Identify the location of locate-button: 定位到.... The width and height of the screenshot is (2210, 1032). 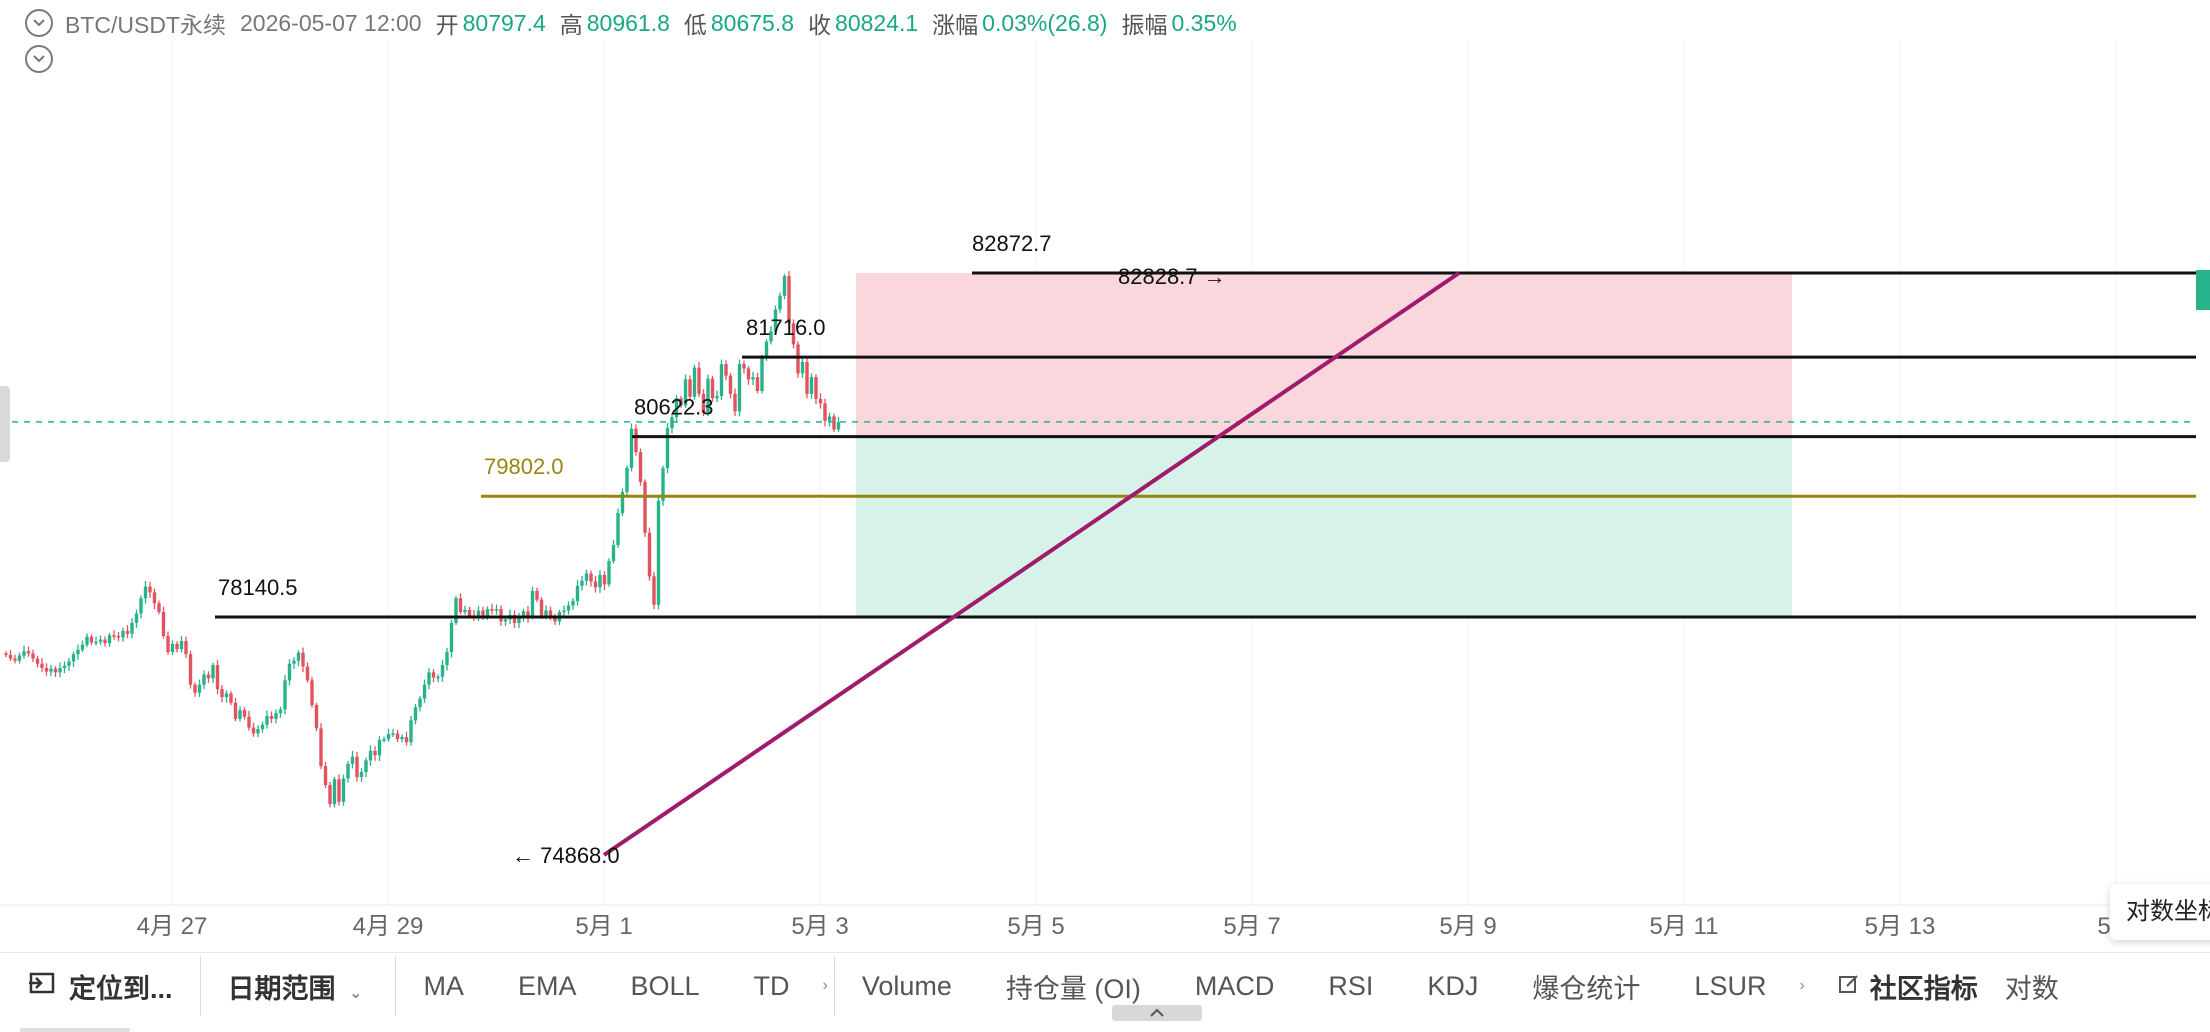
(100, 986).